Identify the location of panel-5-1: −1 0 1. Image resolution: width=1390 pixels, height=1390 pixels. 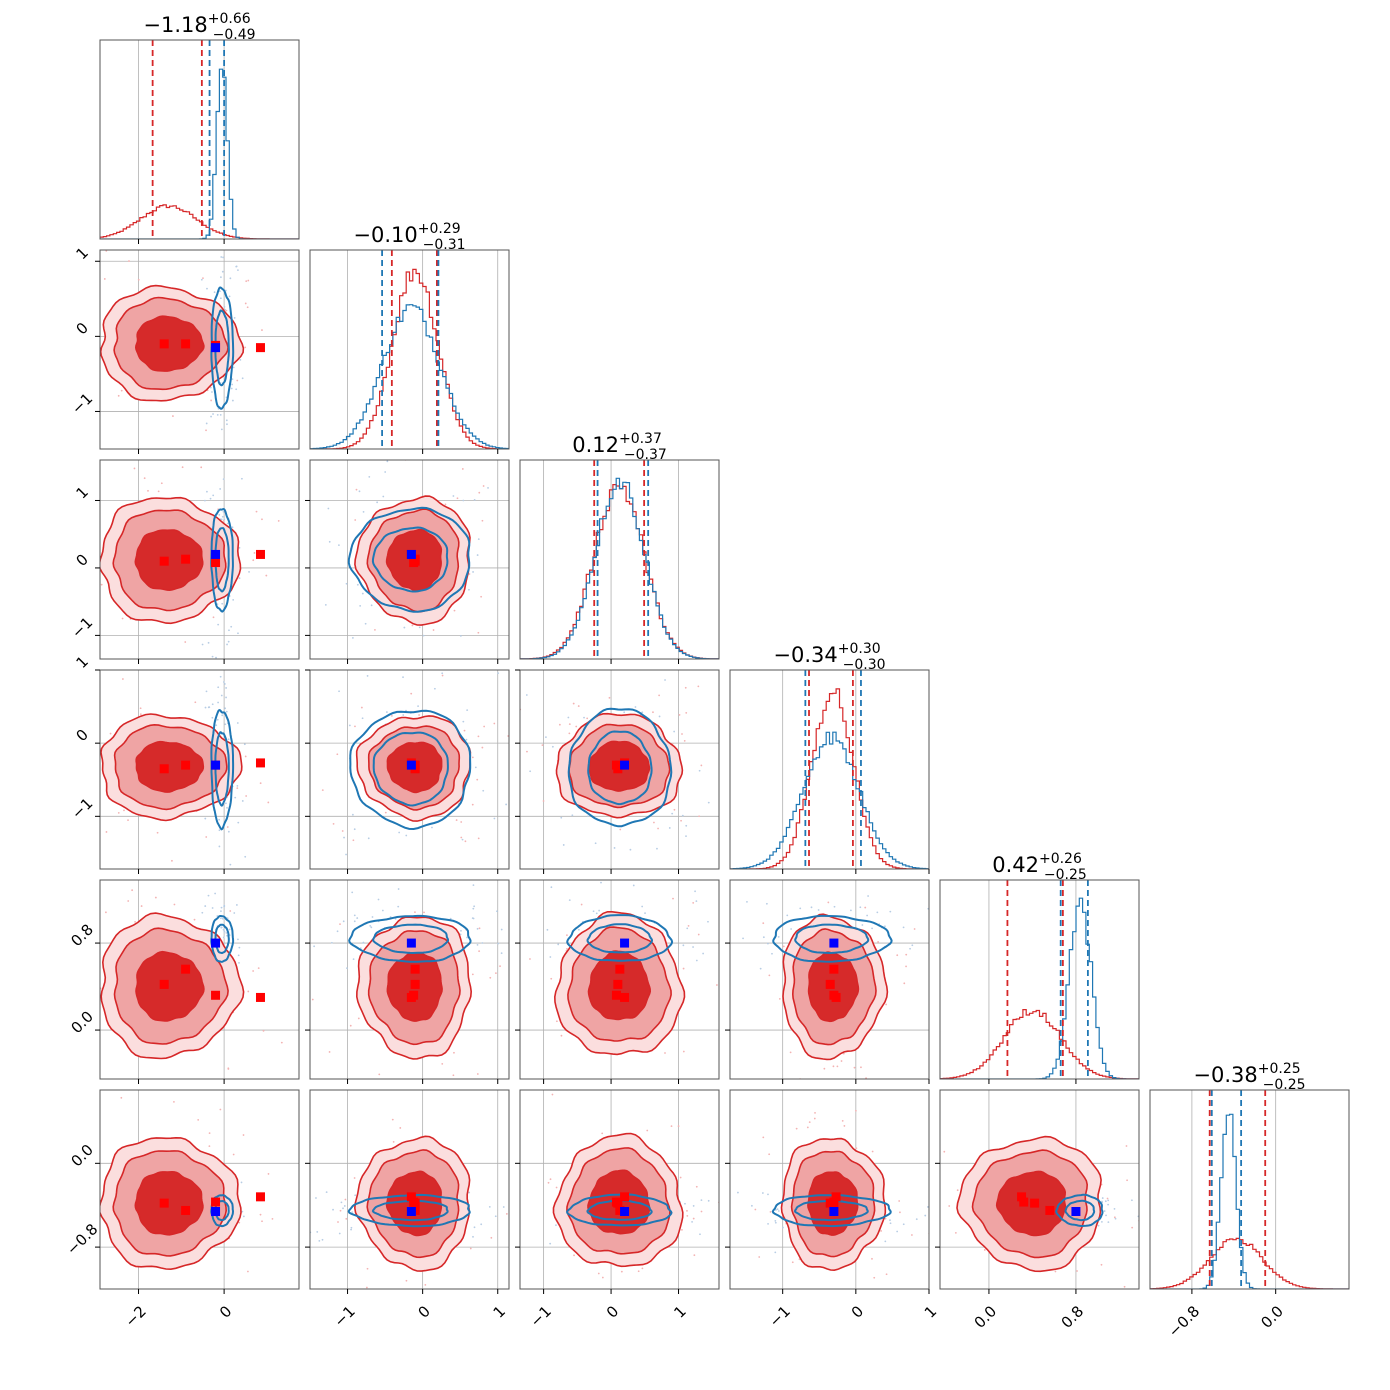
(407, 1210).